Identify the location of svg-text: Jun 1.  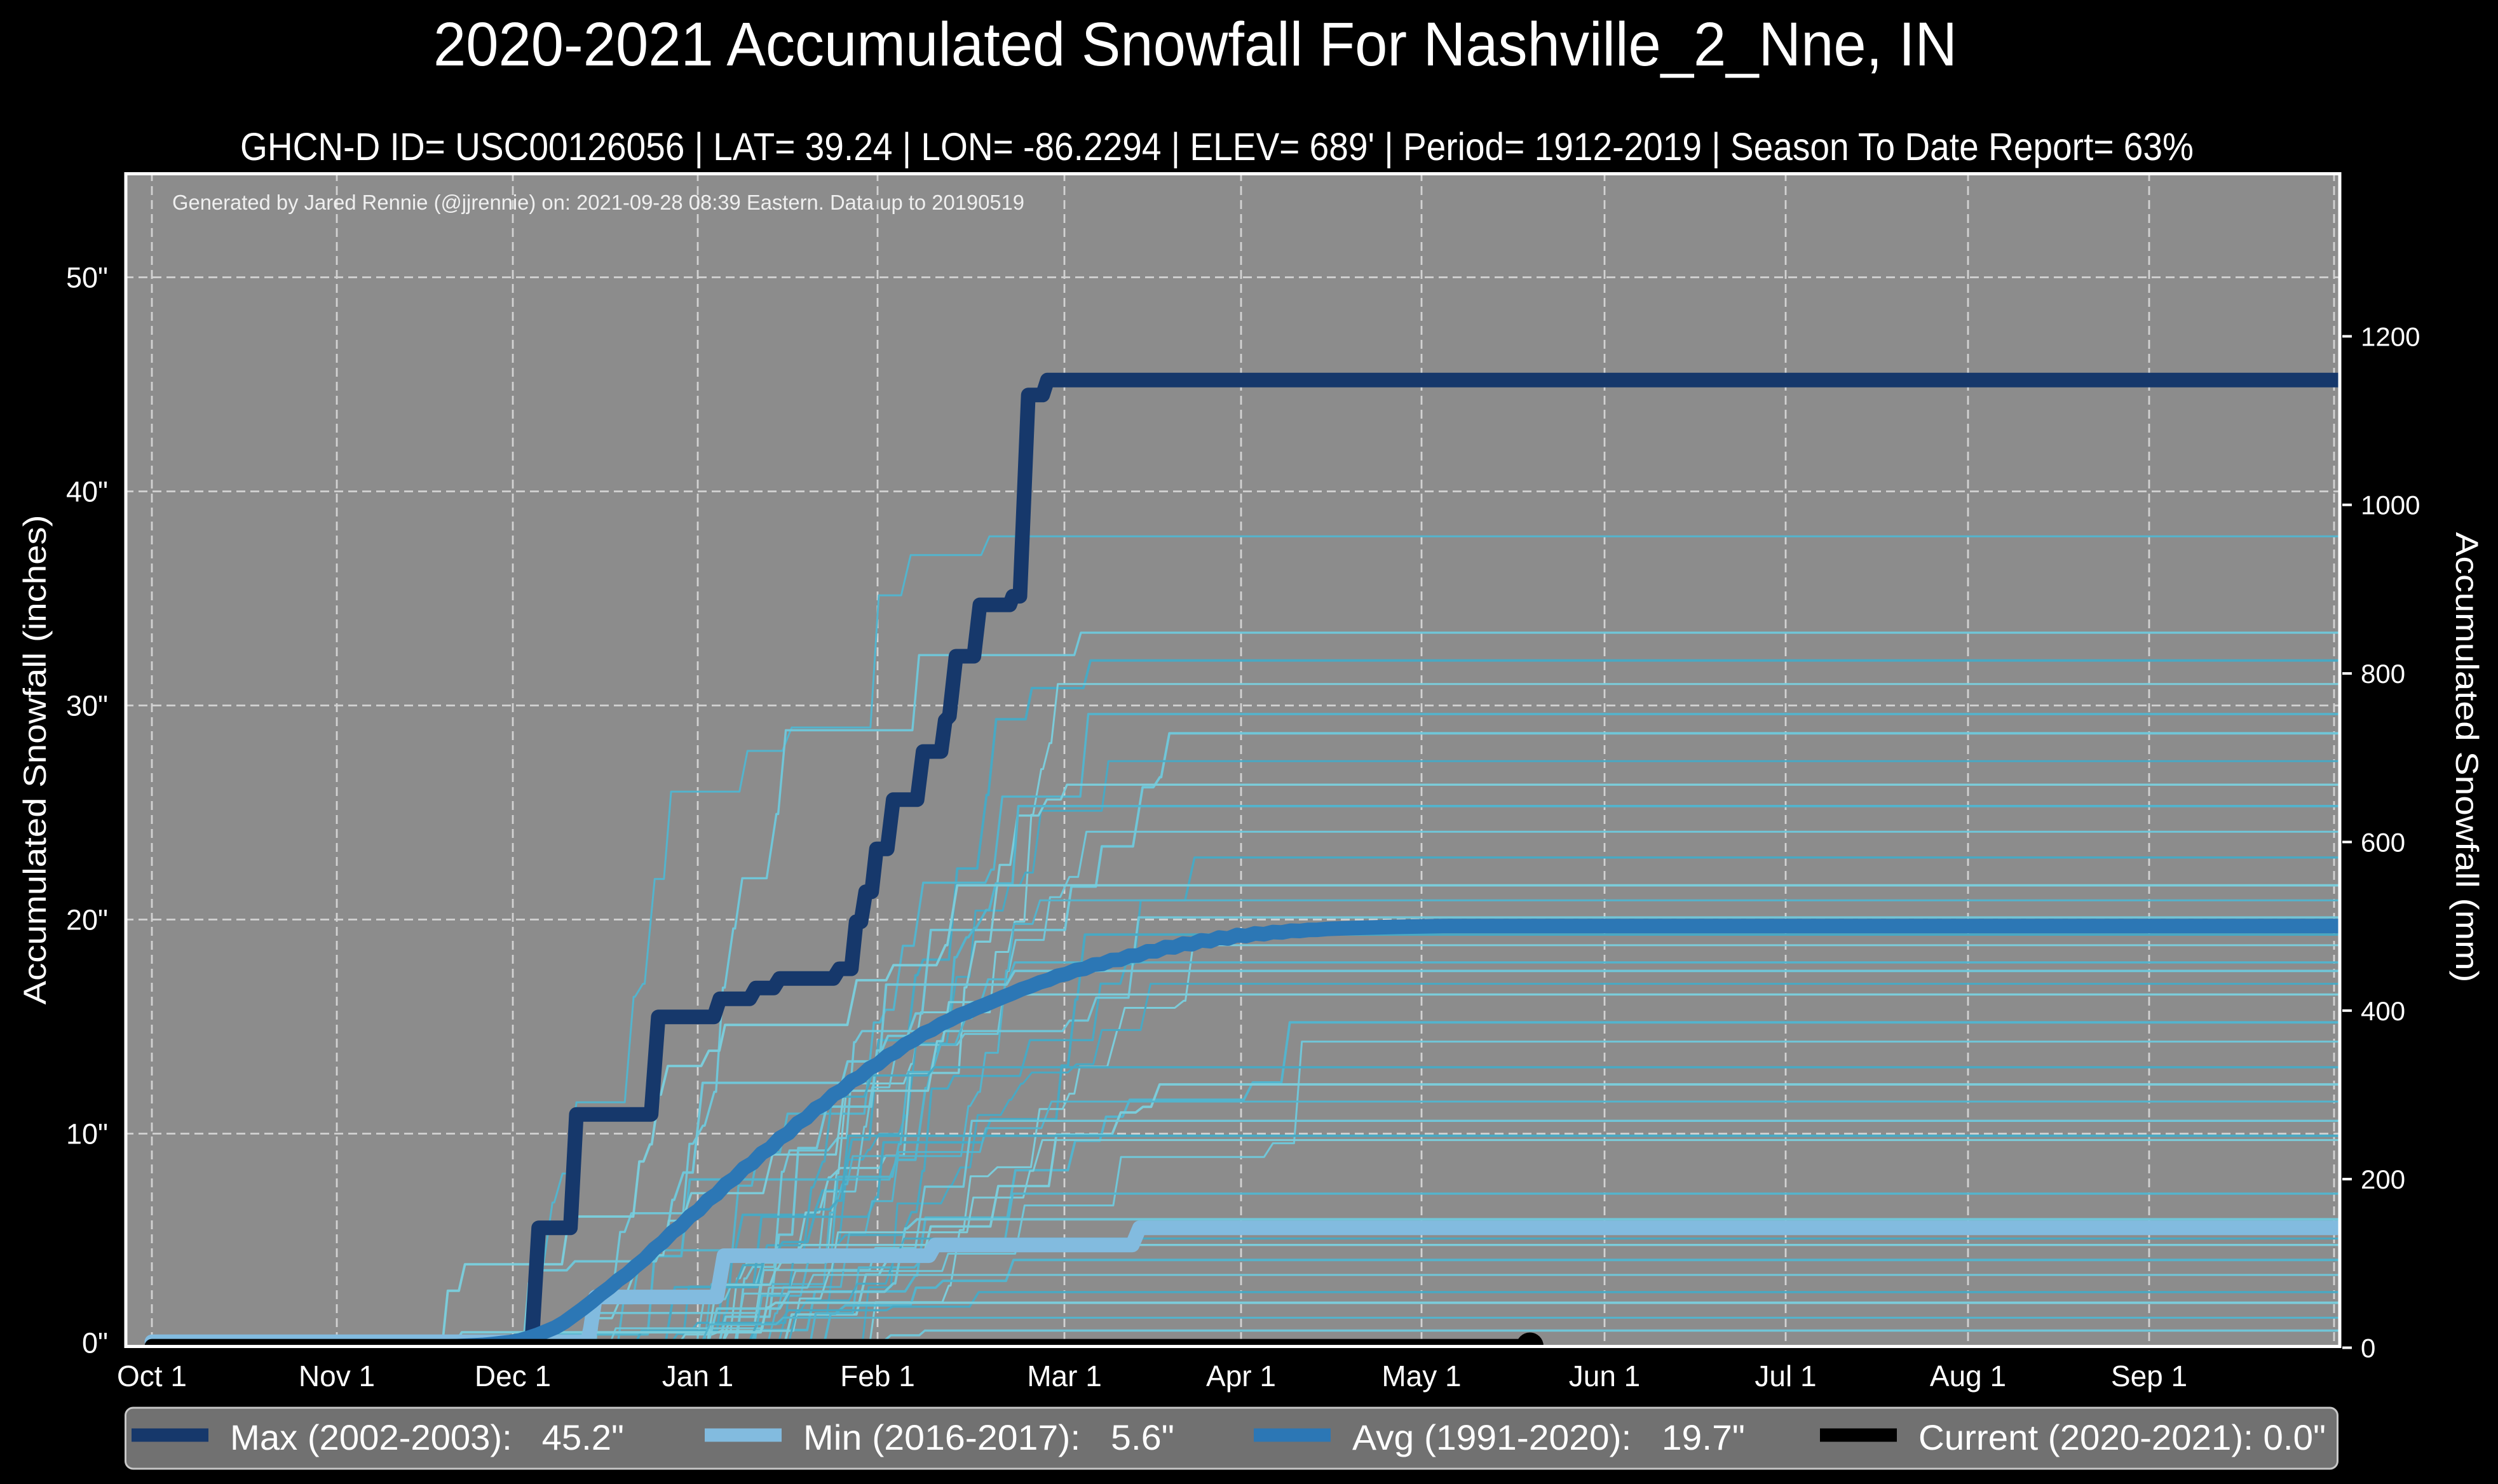
(1605, 1376).